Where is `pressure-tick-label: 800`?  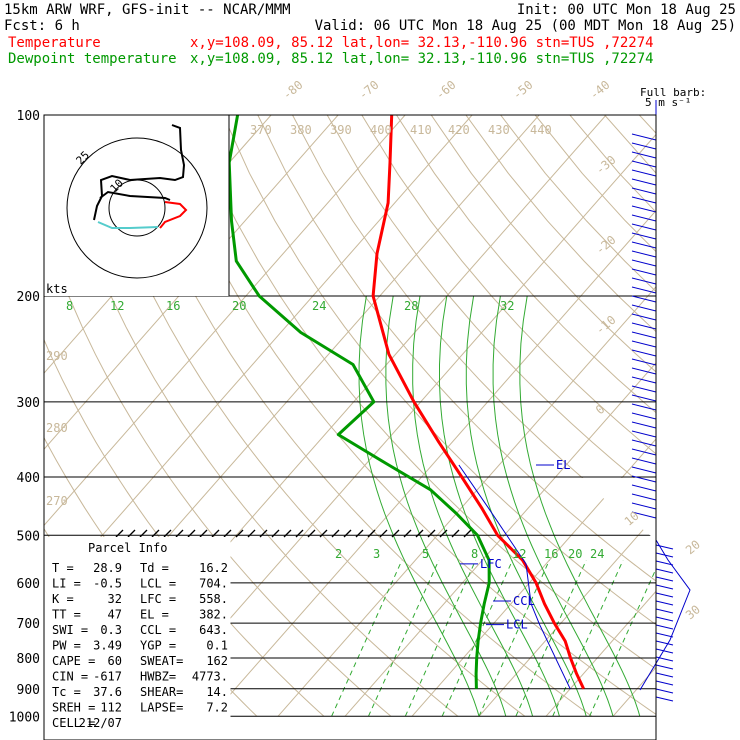
pressure-tick-label: 800 is located at coordinates (28, 659).